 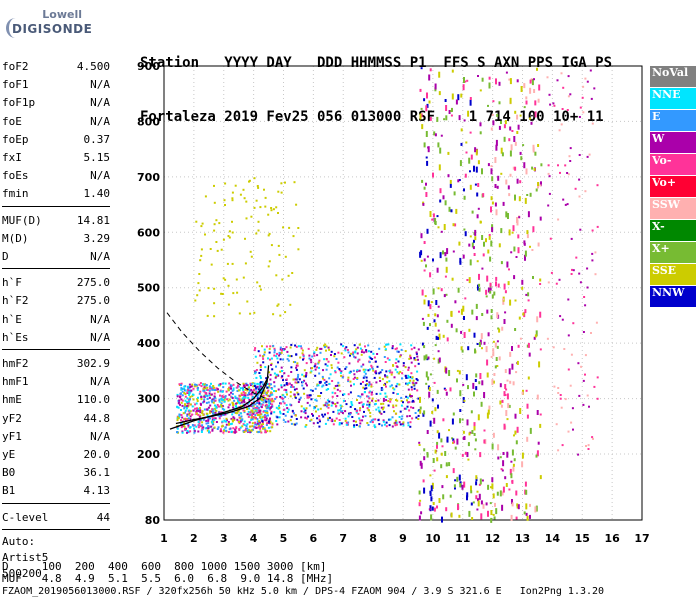 I want to click on dashed-model-curve, so click(x=217, y=356).